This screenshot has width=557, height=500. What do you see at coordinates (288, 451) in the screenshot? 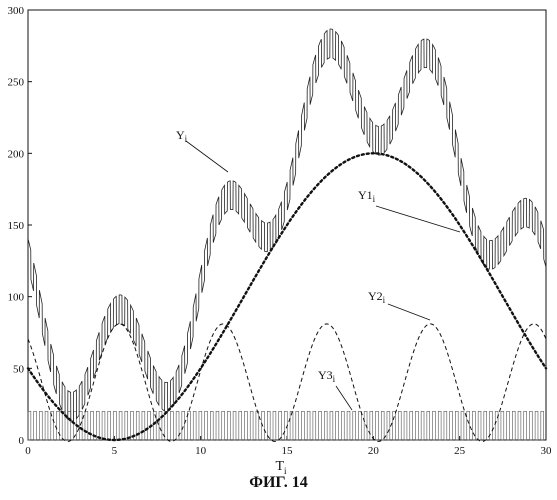
I see `x-tick-label: 15` at bounding box center [288, 451].